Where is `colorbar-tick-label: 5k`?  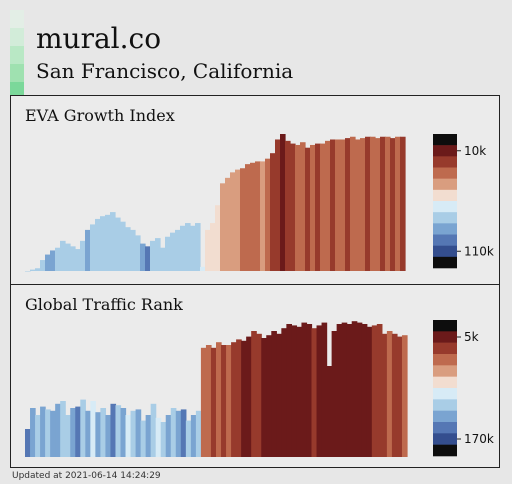
colorbar-tick-label: 5k is located at coordinates (471, 337).